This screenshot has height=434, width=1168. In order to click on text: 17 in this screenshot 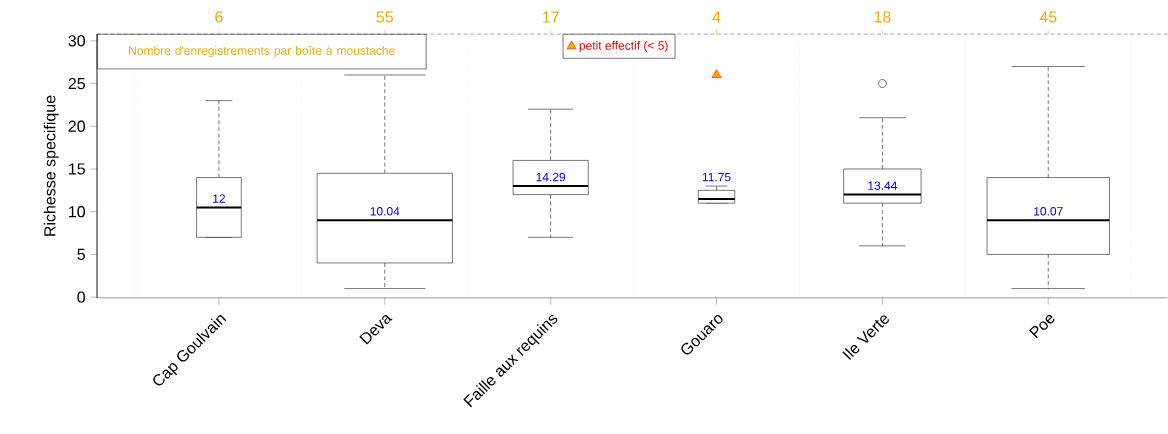, I will do `click(550, 17)`.